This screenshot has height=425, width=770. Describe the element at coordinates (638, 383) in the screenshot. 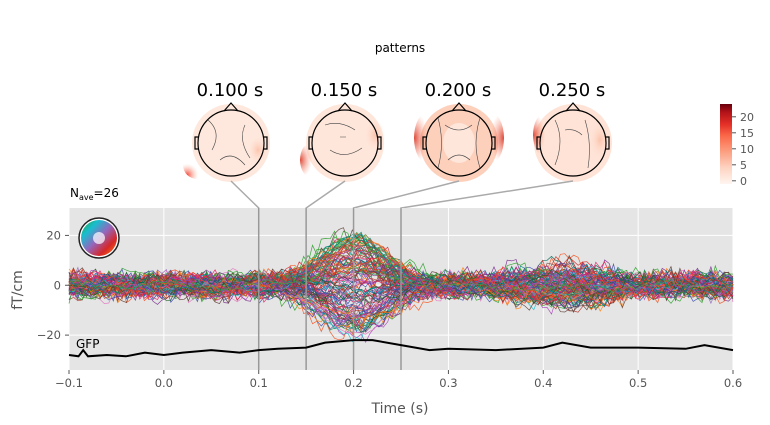

I see `x-tick-label: 0.5` at that location.